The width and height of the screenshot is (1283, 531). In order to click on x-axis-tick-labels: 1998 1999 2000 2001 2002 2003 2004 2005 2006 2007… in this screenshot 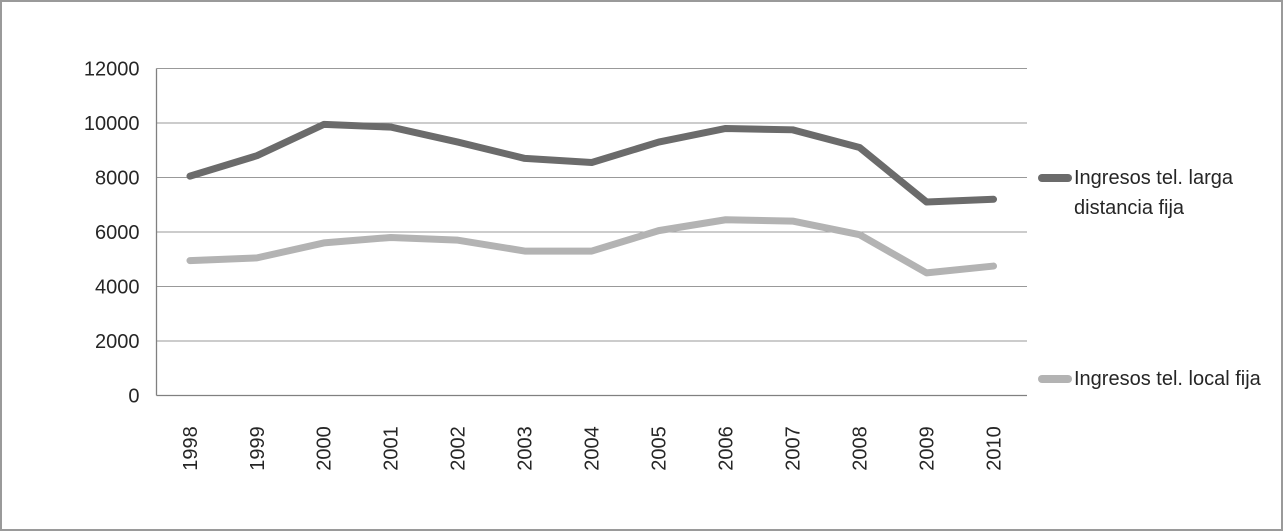, I will do `click(593, 448)`.